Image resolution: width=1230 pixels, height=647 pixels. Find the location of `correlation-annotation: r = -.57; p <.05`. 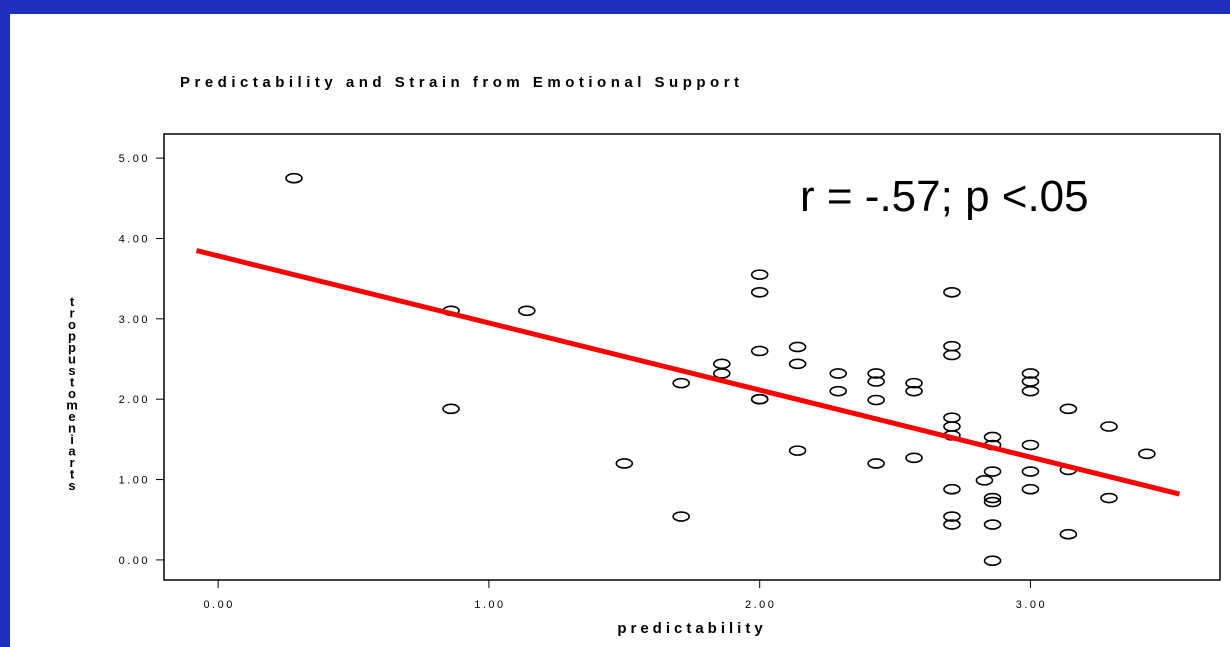

correlation-annotation: r = -.57; p <.05 is located at coordinates (944, 196).